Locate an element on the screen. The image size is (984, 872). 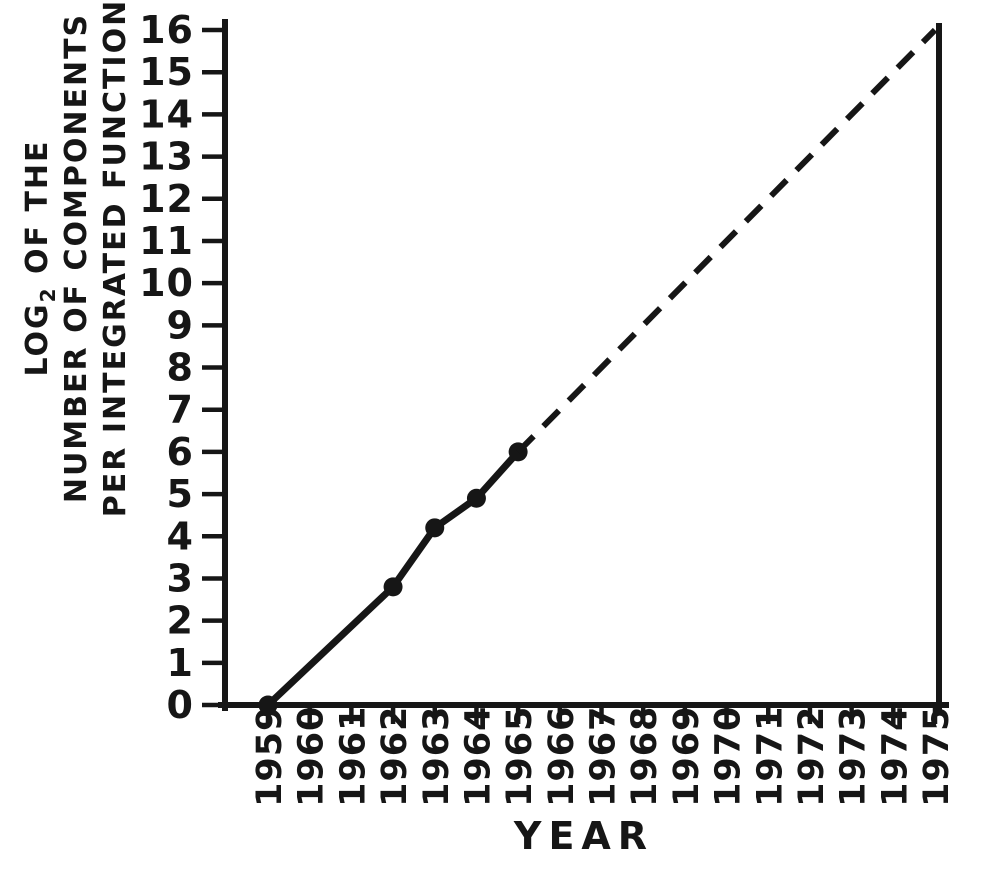
y-tick-label: 3 is located at coordinates (180, 578).